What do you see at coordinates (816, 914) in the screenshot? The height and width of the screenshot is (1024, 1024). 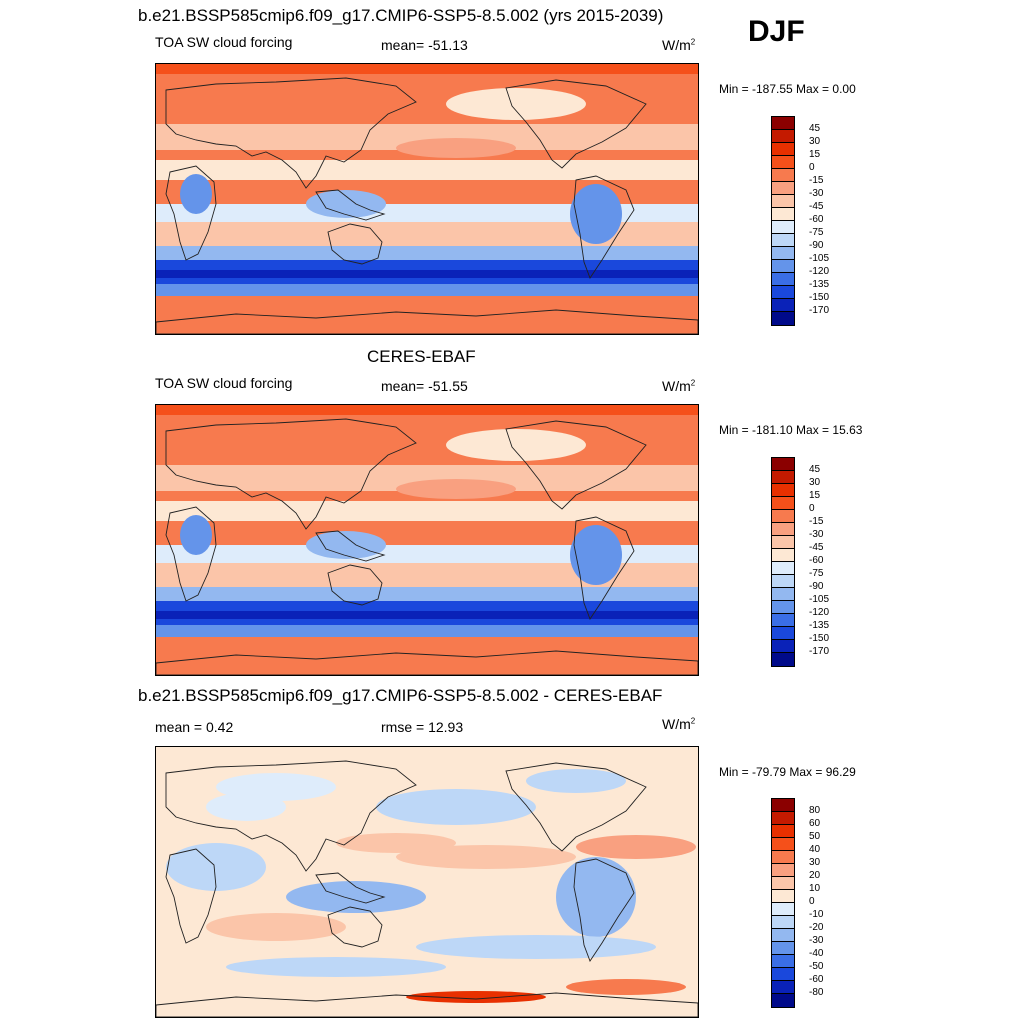 I see `colorbar-tick-label: -10` at bounding box center [816, 914].